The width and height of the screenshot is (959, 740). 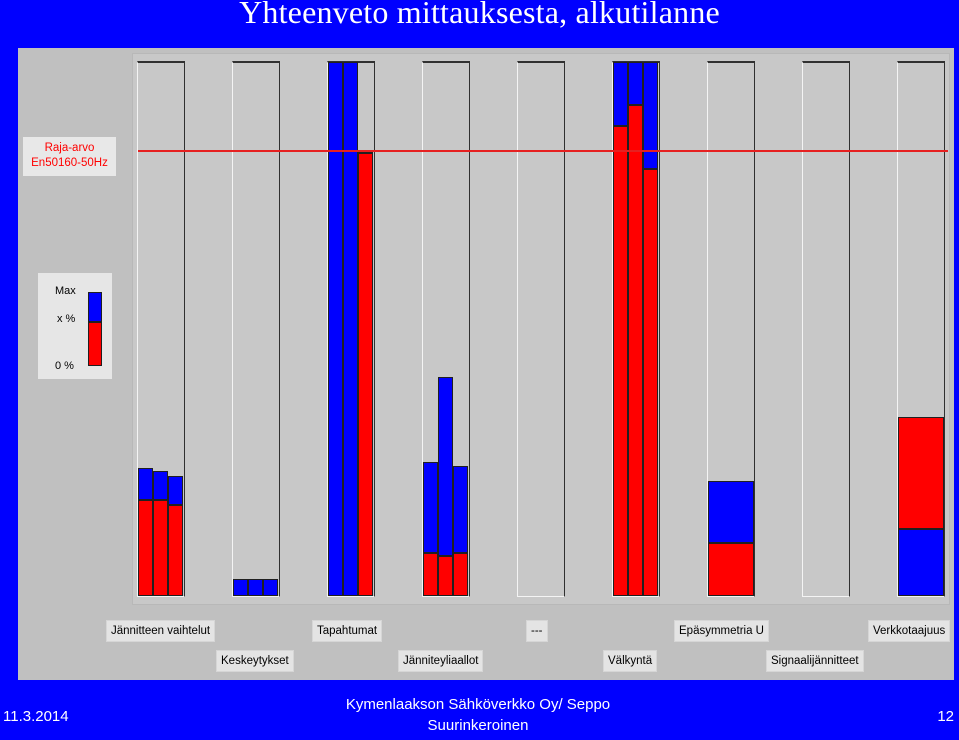 I want to click on label-flicker: Välkyntä, so click(x=630, y=661).